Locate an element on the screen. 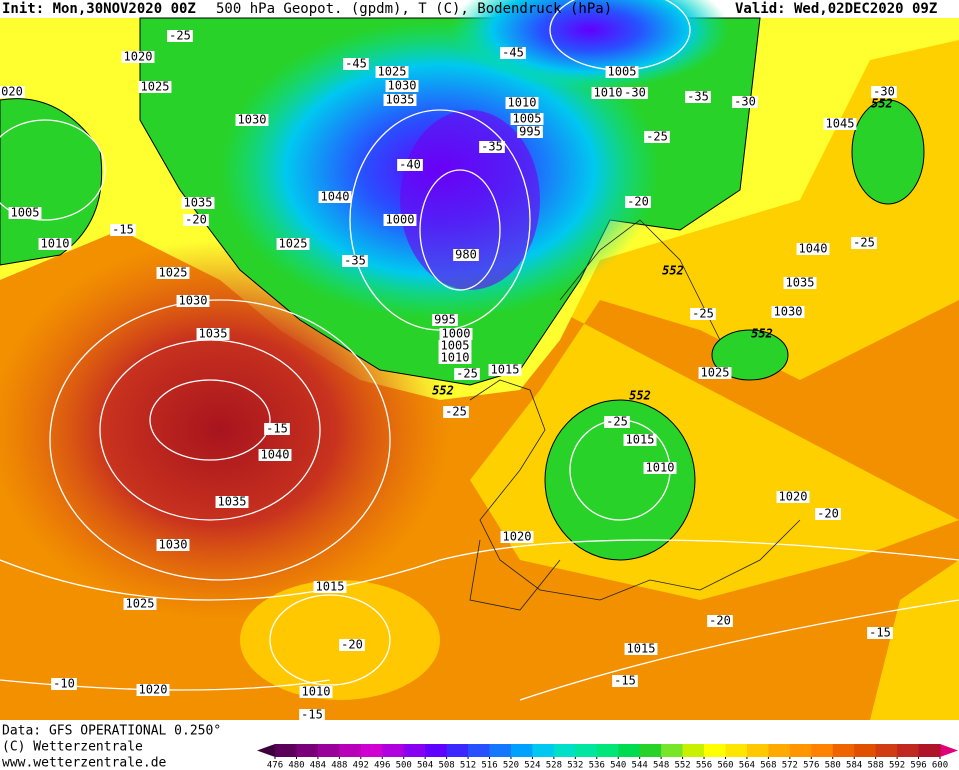 This screenshot has width=959, height=770. colorbar-tick-label: 488 is located at coordinates (339, 765).